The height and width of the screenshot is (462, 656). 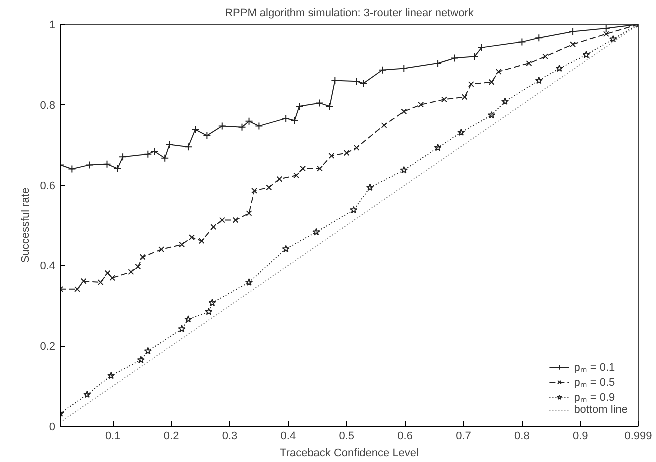 What do you see at coordinates (580, 436) in the screenshot?
I see `x-tick-label: 0.9` at bounding box center [580, 436].